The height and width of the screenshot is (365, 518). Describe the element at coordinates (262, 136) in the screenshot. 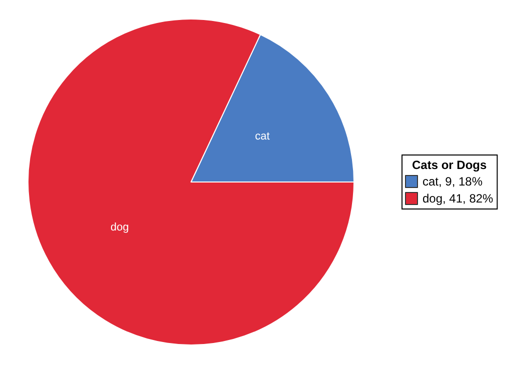

I see `slice-label: cat` at that location.